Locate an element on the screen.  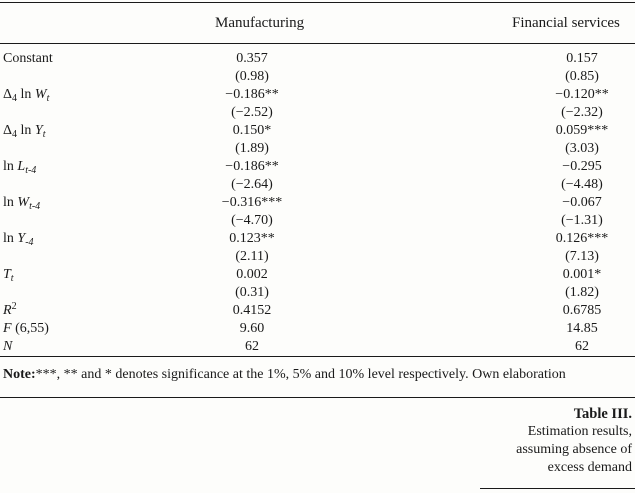
table-row: Δ4 ln Wt −0.186** −0.120** is located at coordinates (317, 95).